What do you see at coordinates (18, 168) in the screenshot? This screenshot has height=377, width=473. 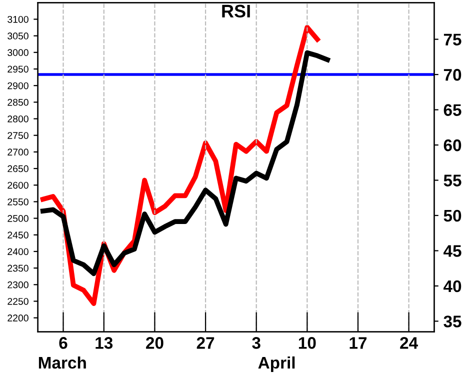 I see `y-tick-label: 2650` at bounding box center [18, 168].